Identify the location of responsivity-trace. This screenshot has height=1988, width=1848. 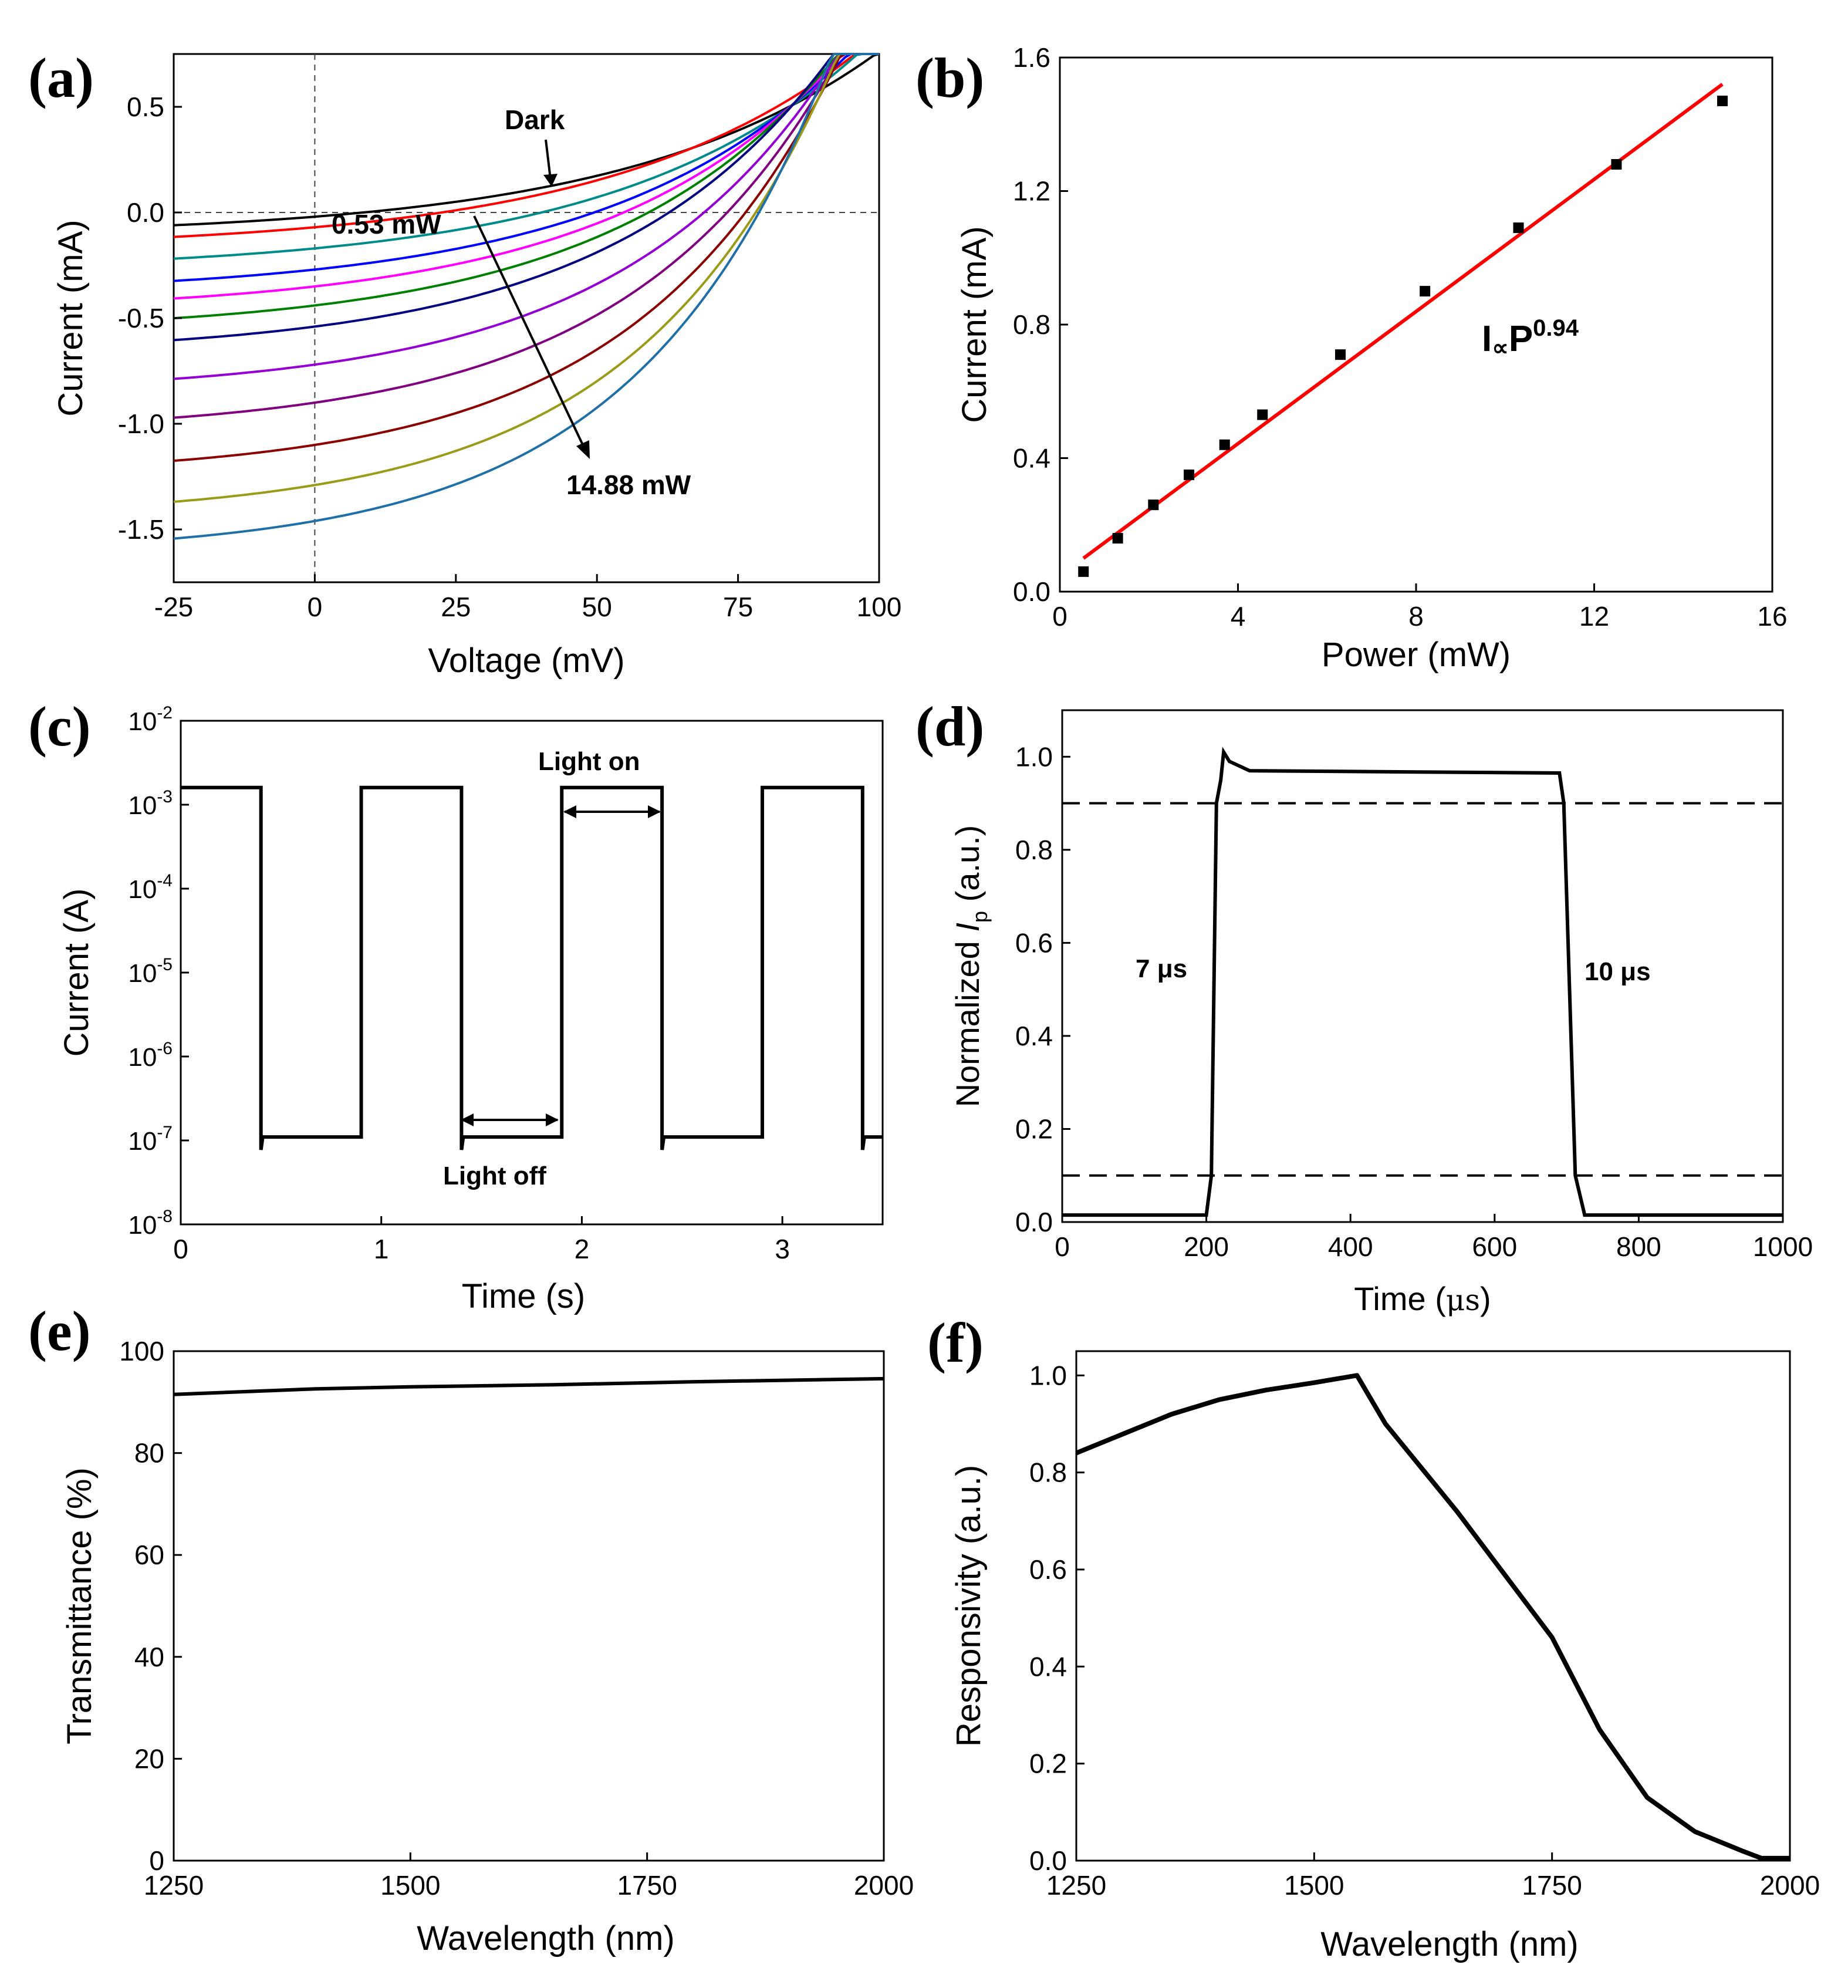
(1433, 1617).